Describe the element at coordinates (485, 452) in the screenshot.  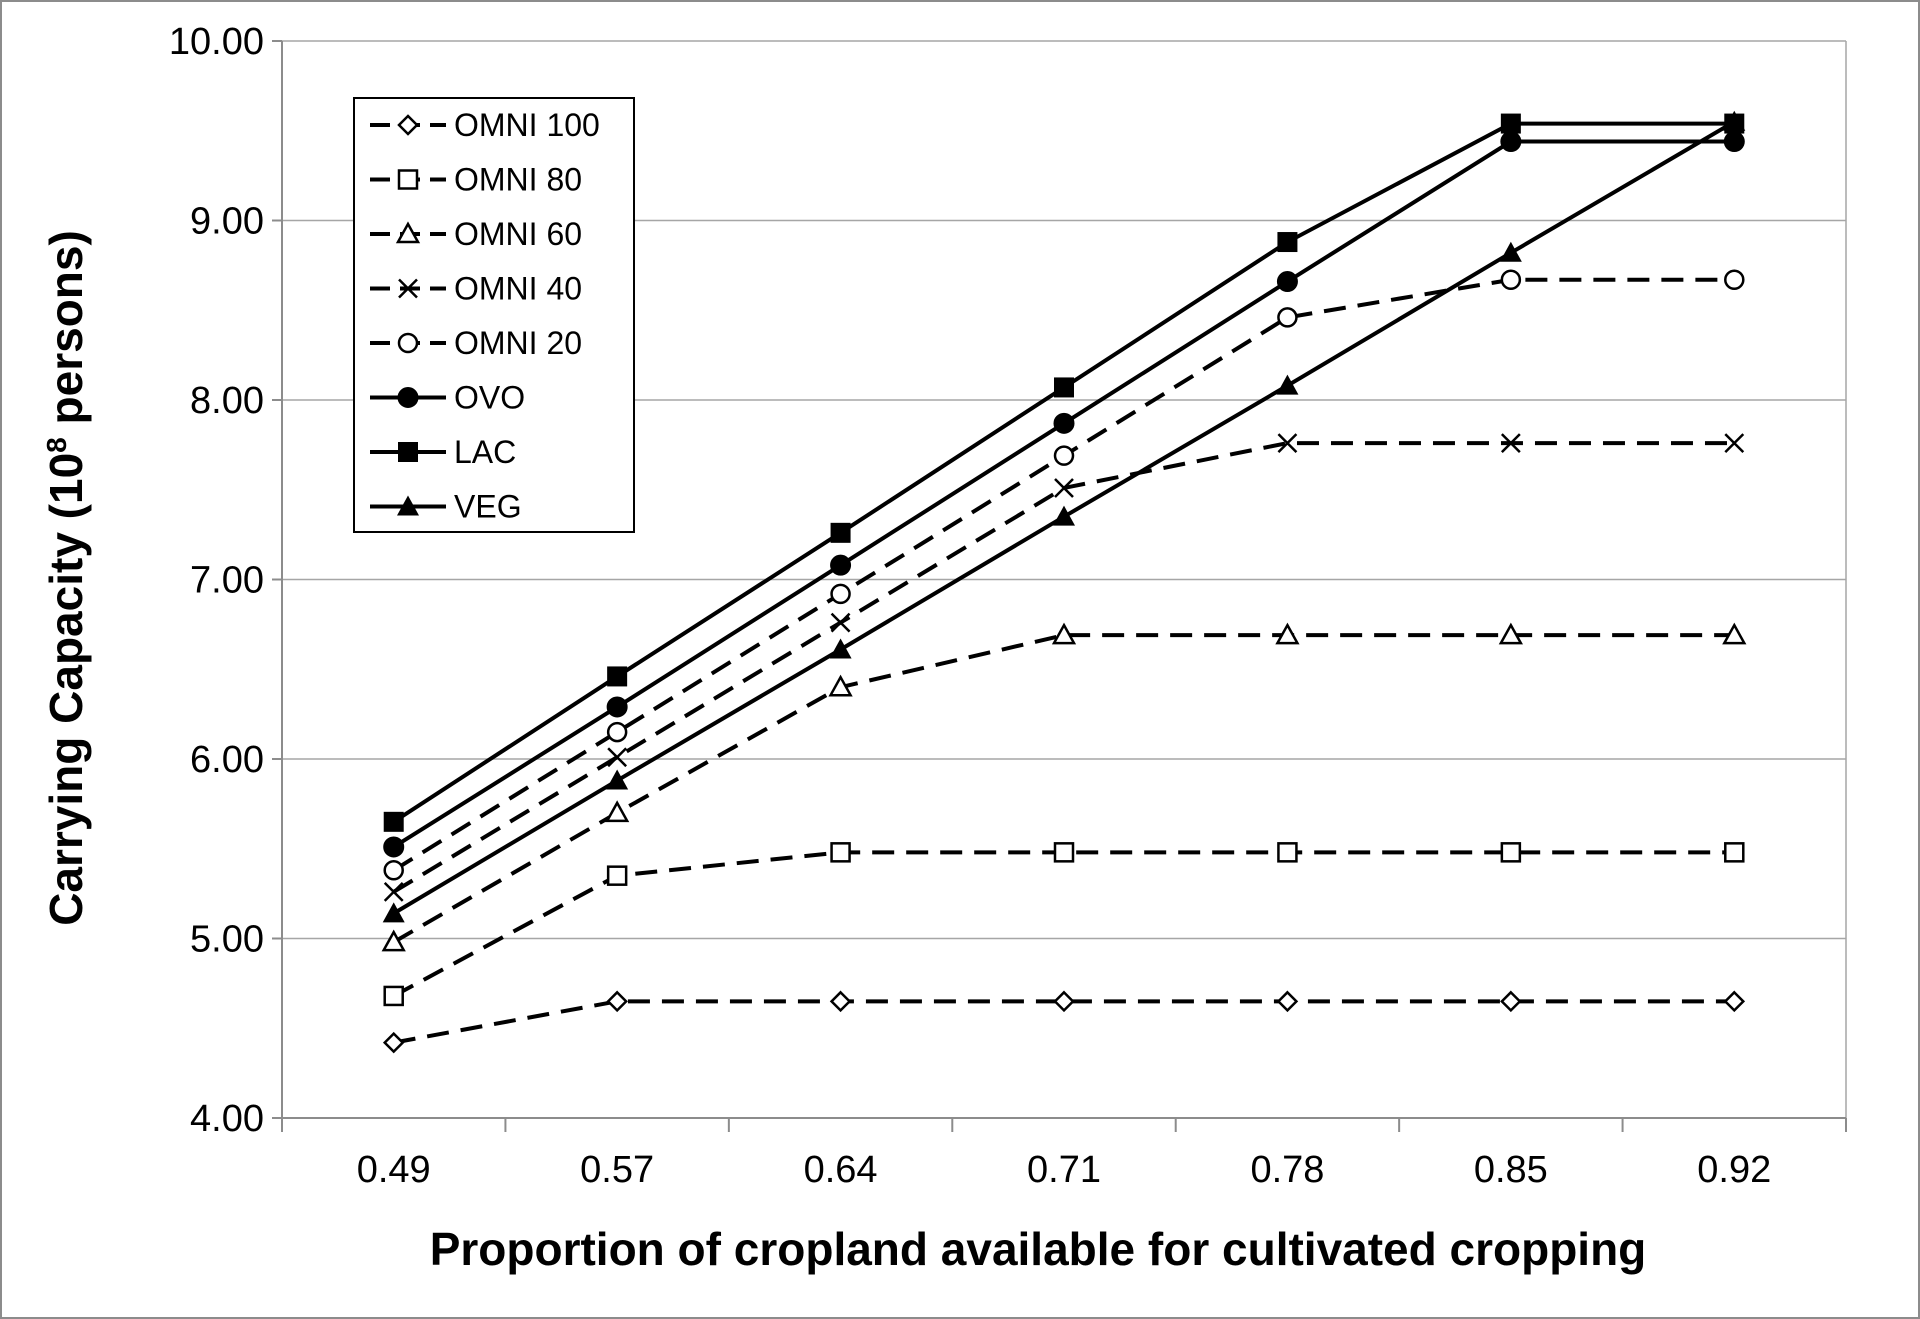
I see `legend-label: LAC` at that location.